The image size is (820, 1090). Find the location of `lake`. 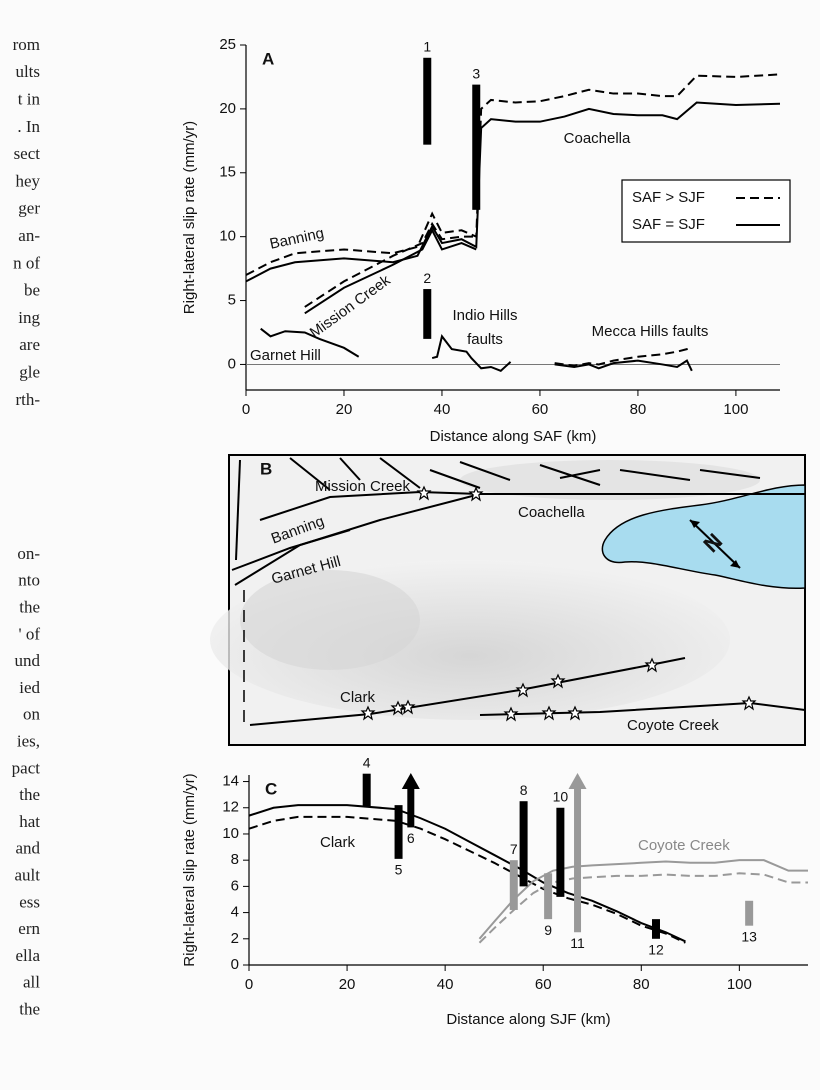

lake is located at coordinates (703, 537).